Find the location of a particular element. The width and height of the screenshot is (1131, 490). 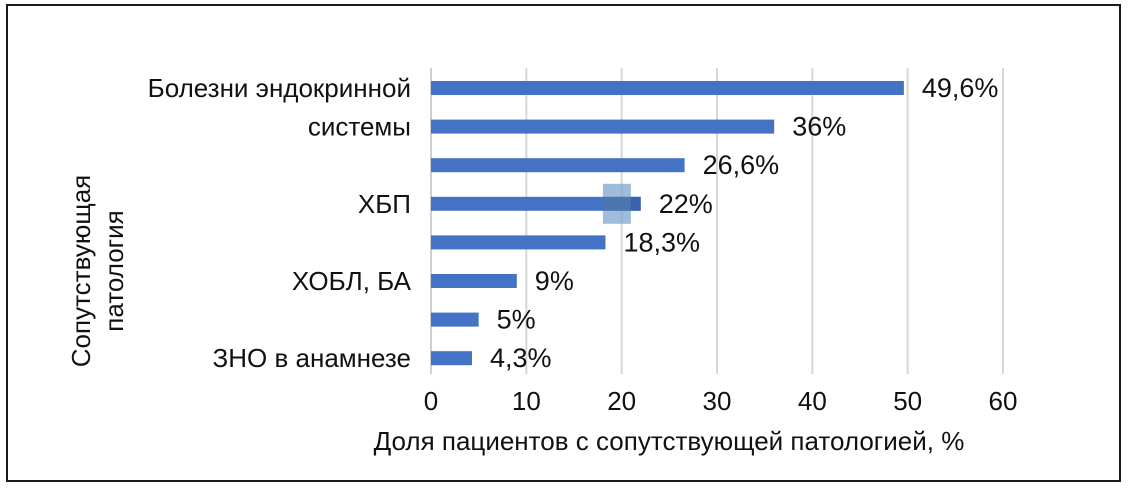

value-label: 5% is located at coordinates (516, 320).